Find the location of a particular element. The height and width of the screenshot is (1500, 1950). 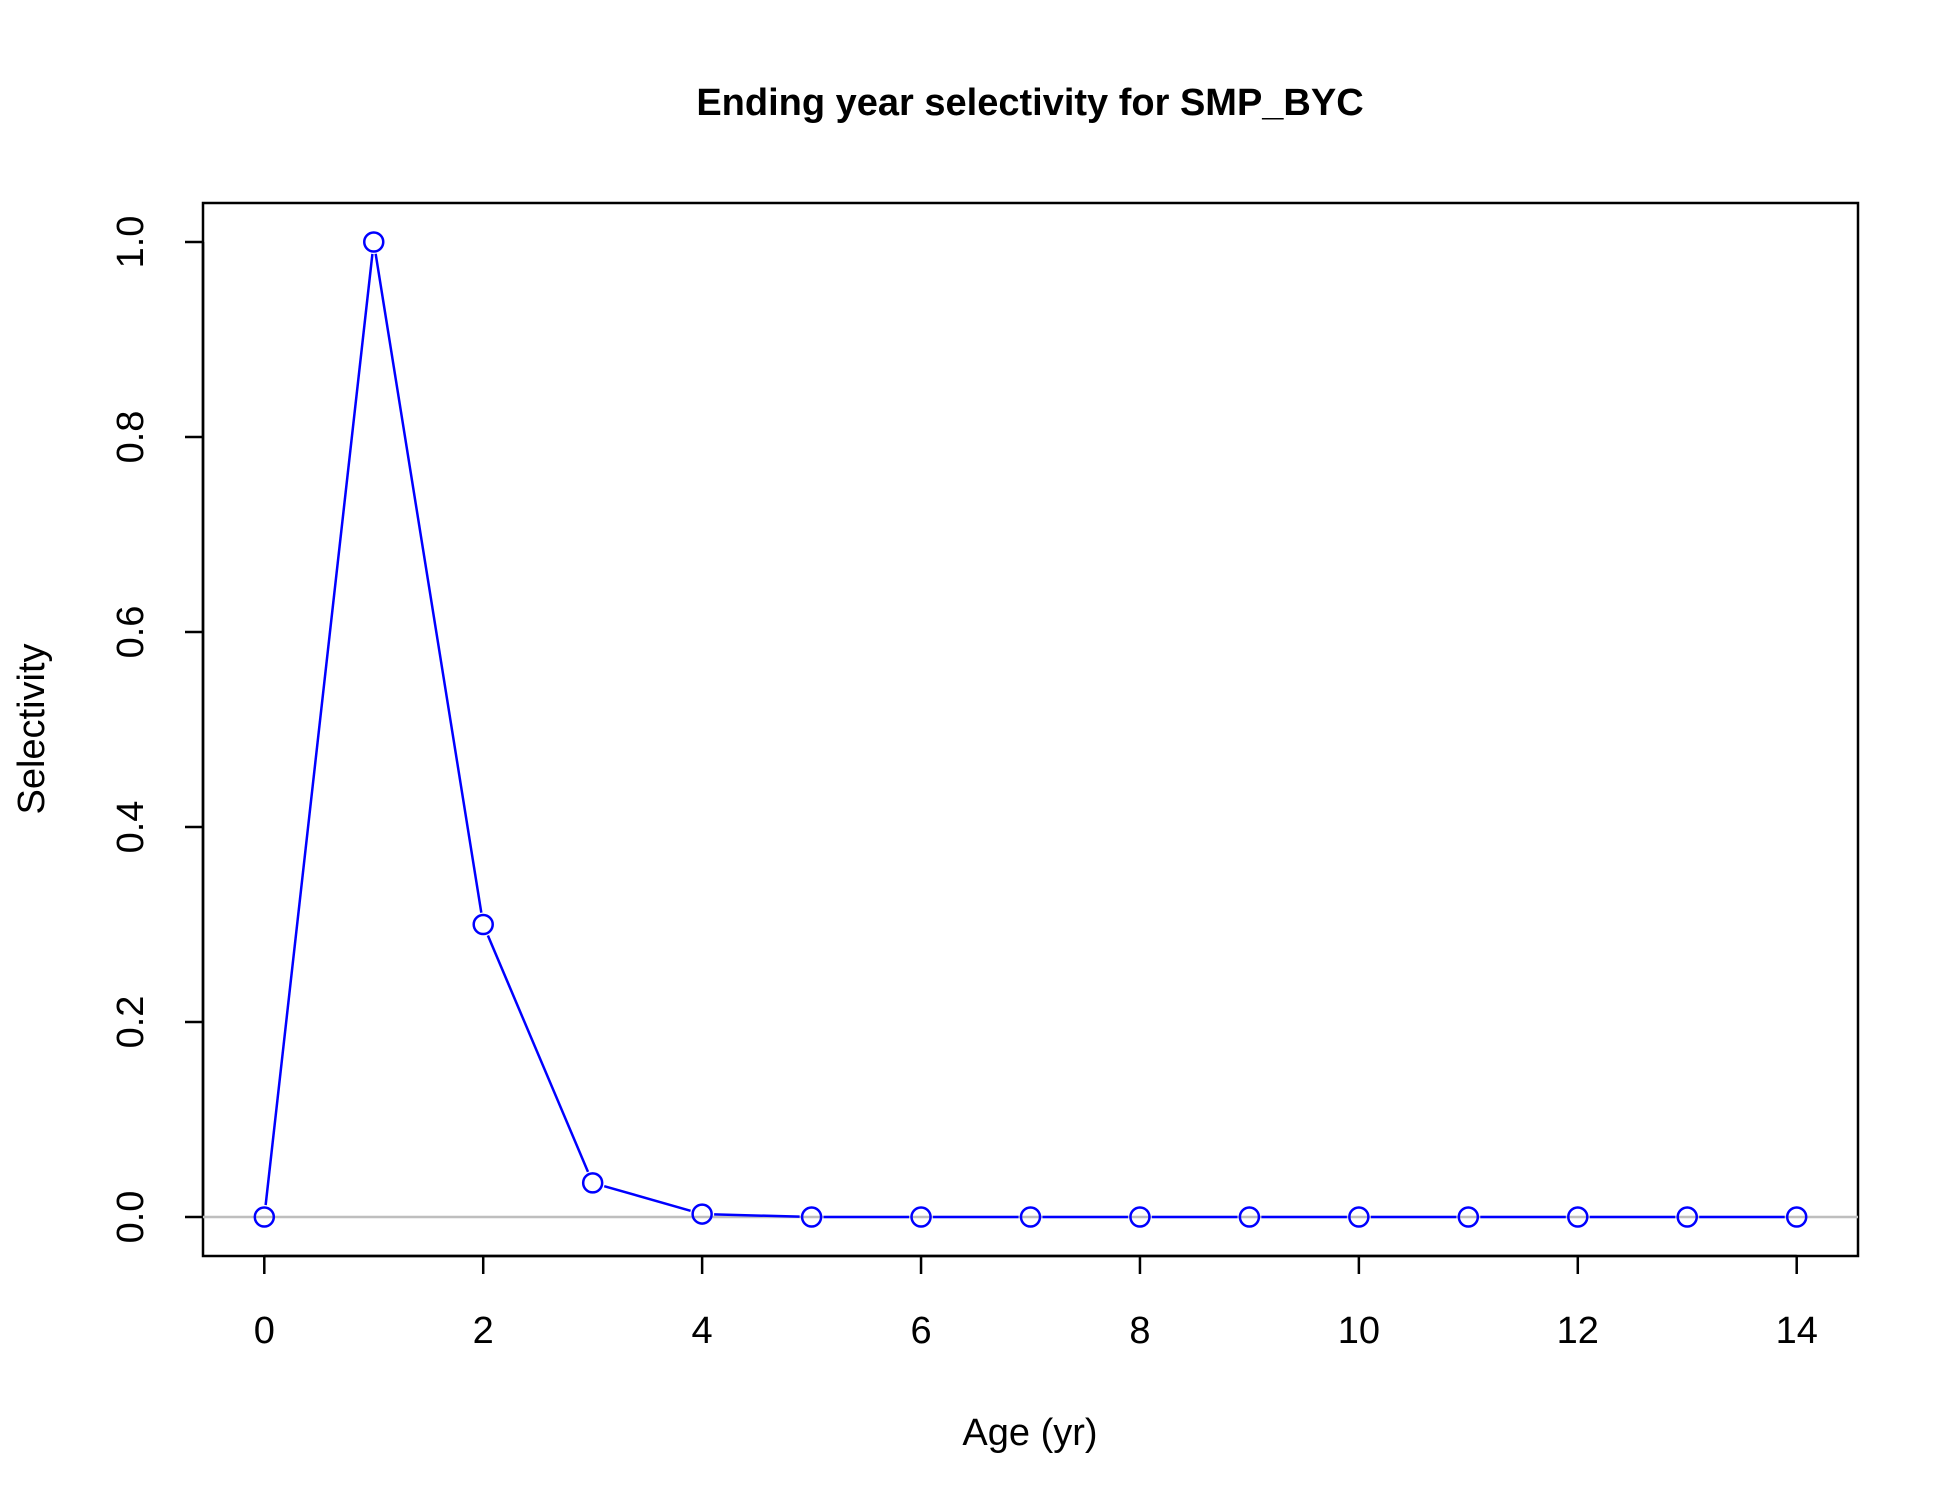

y-axis: 0.0 0.2 0.4 0.6 0.8 1.0 is located at coordinates (157, 730).